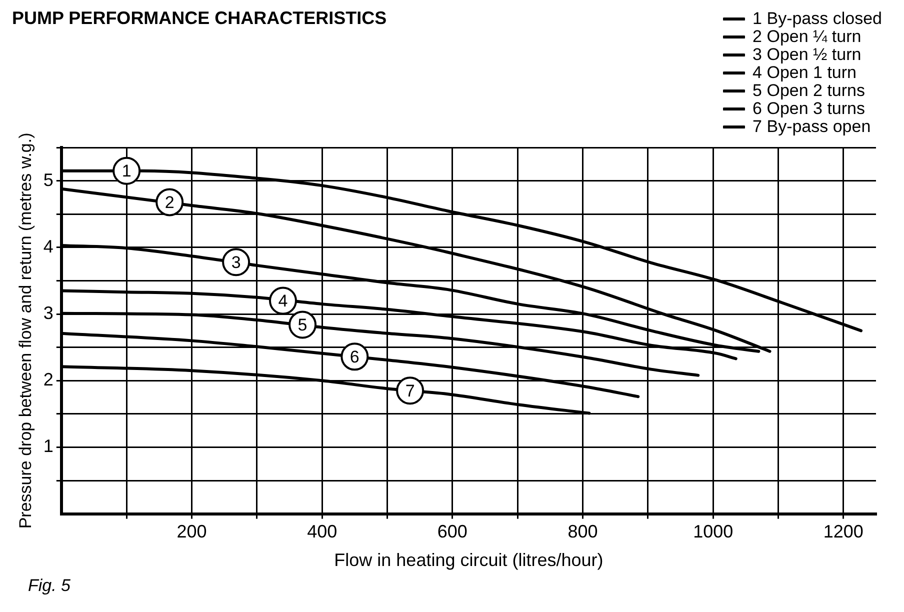 The image size is (904, 612). I want to click on annotation: 3, so click(236, 262).